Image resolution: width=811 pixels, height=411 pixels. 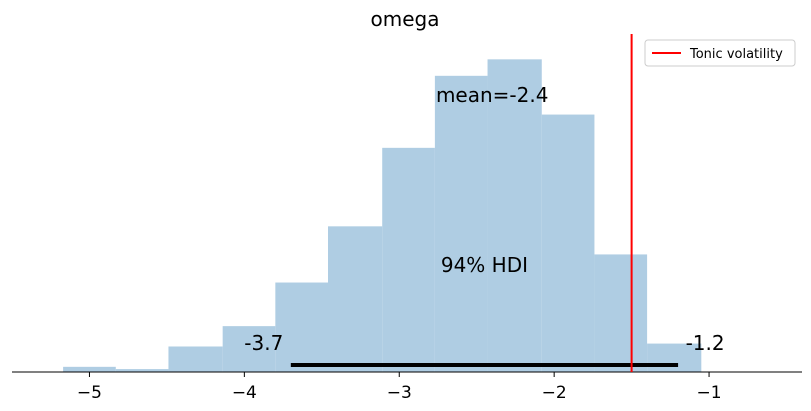 I want to click on legend-label-tonic-volatility: Tonic volatility, so click(x=736, y=54).